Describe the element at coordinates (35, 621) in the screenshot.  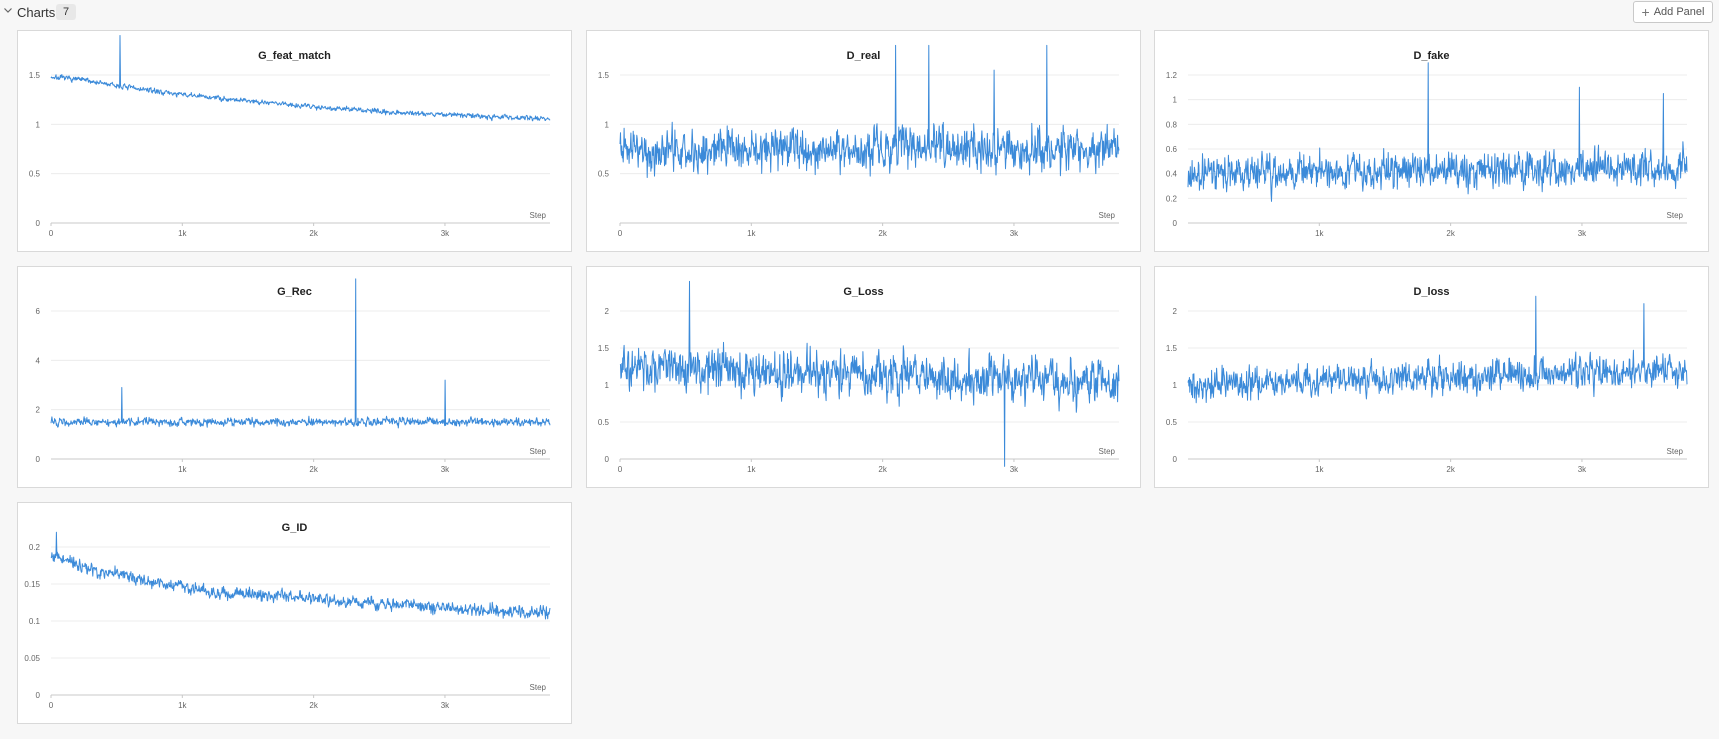
I see `y-tick-label: 0.1` at that location.